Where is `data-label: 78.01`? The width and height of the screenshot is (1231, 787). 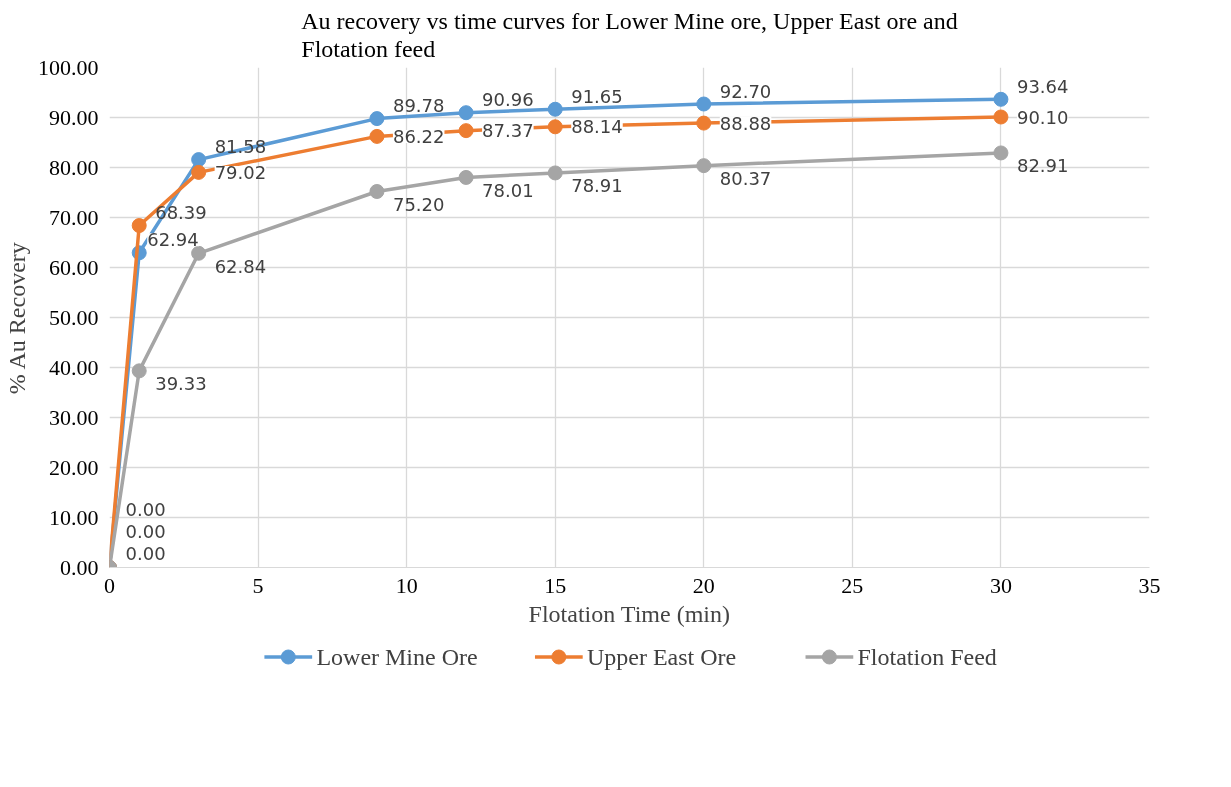 data-label: 78.01 is located at coordinates (508, 190).